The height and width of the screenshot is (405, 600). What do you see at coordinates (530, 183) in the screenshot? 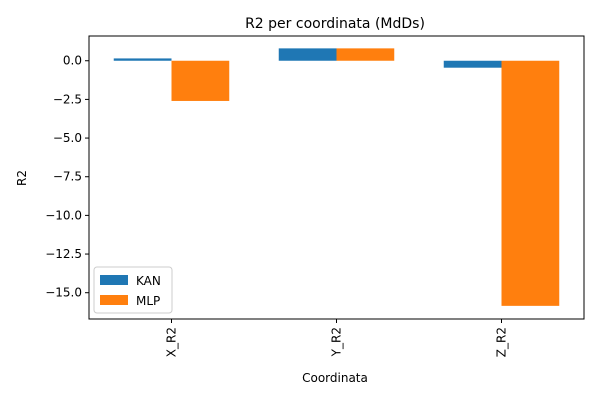
I see `bar-mlp-z_r2` at bounding box center [530, 183].